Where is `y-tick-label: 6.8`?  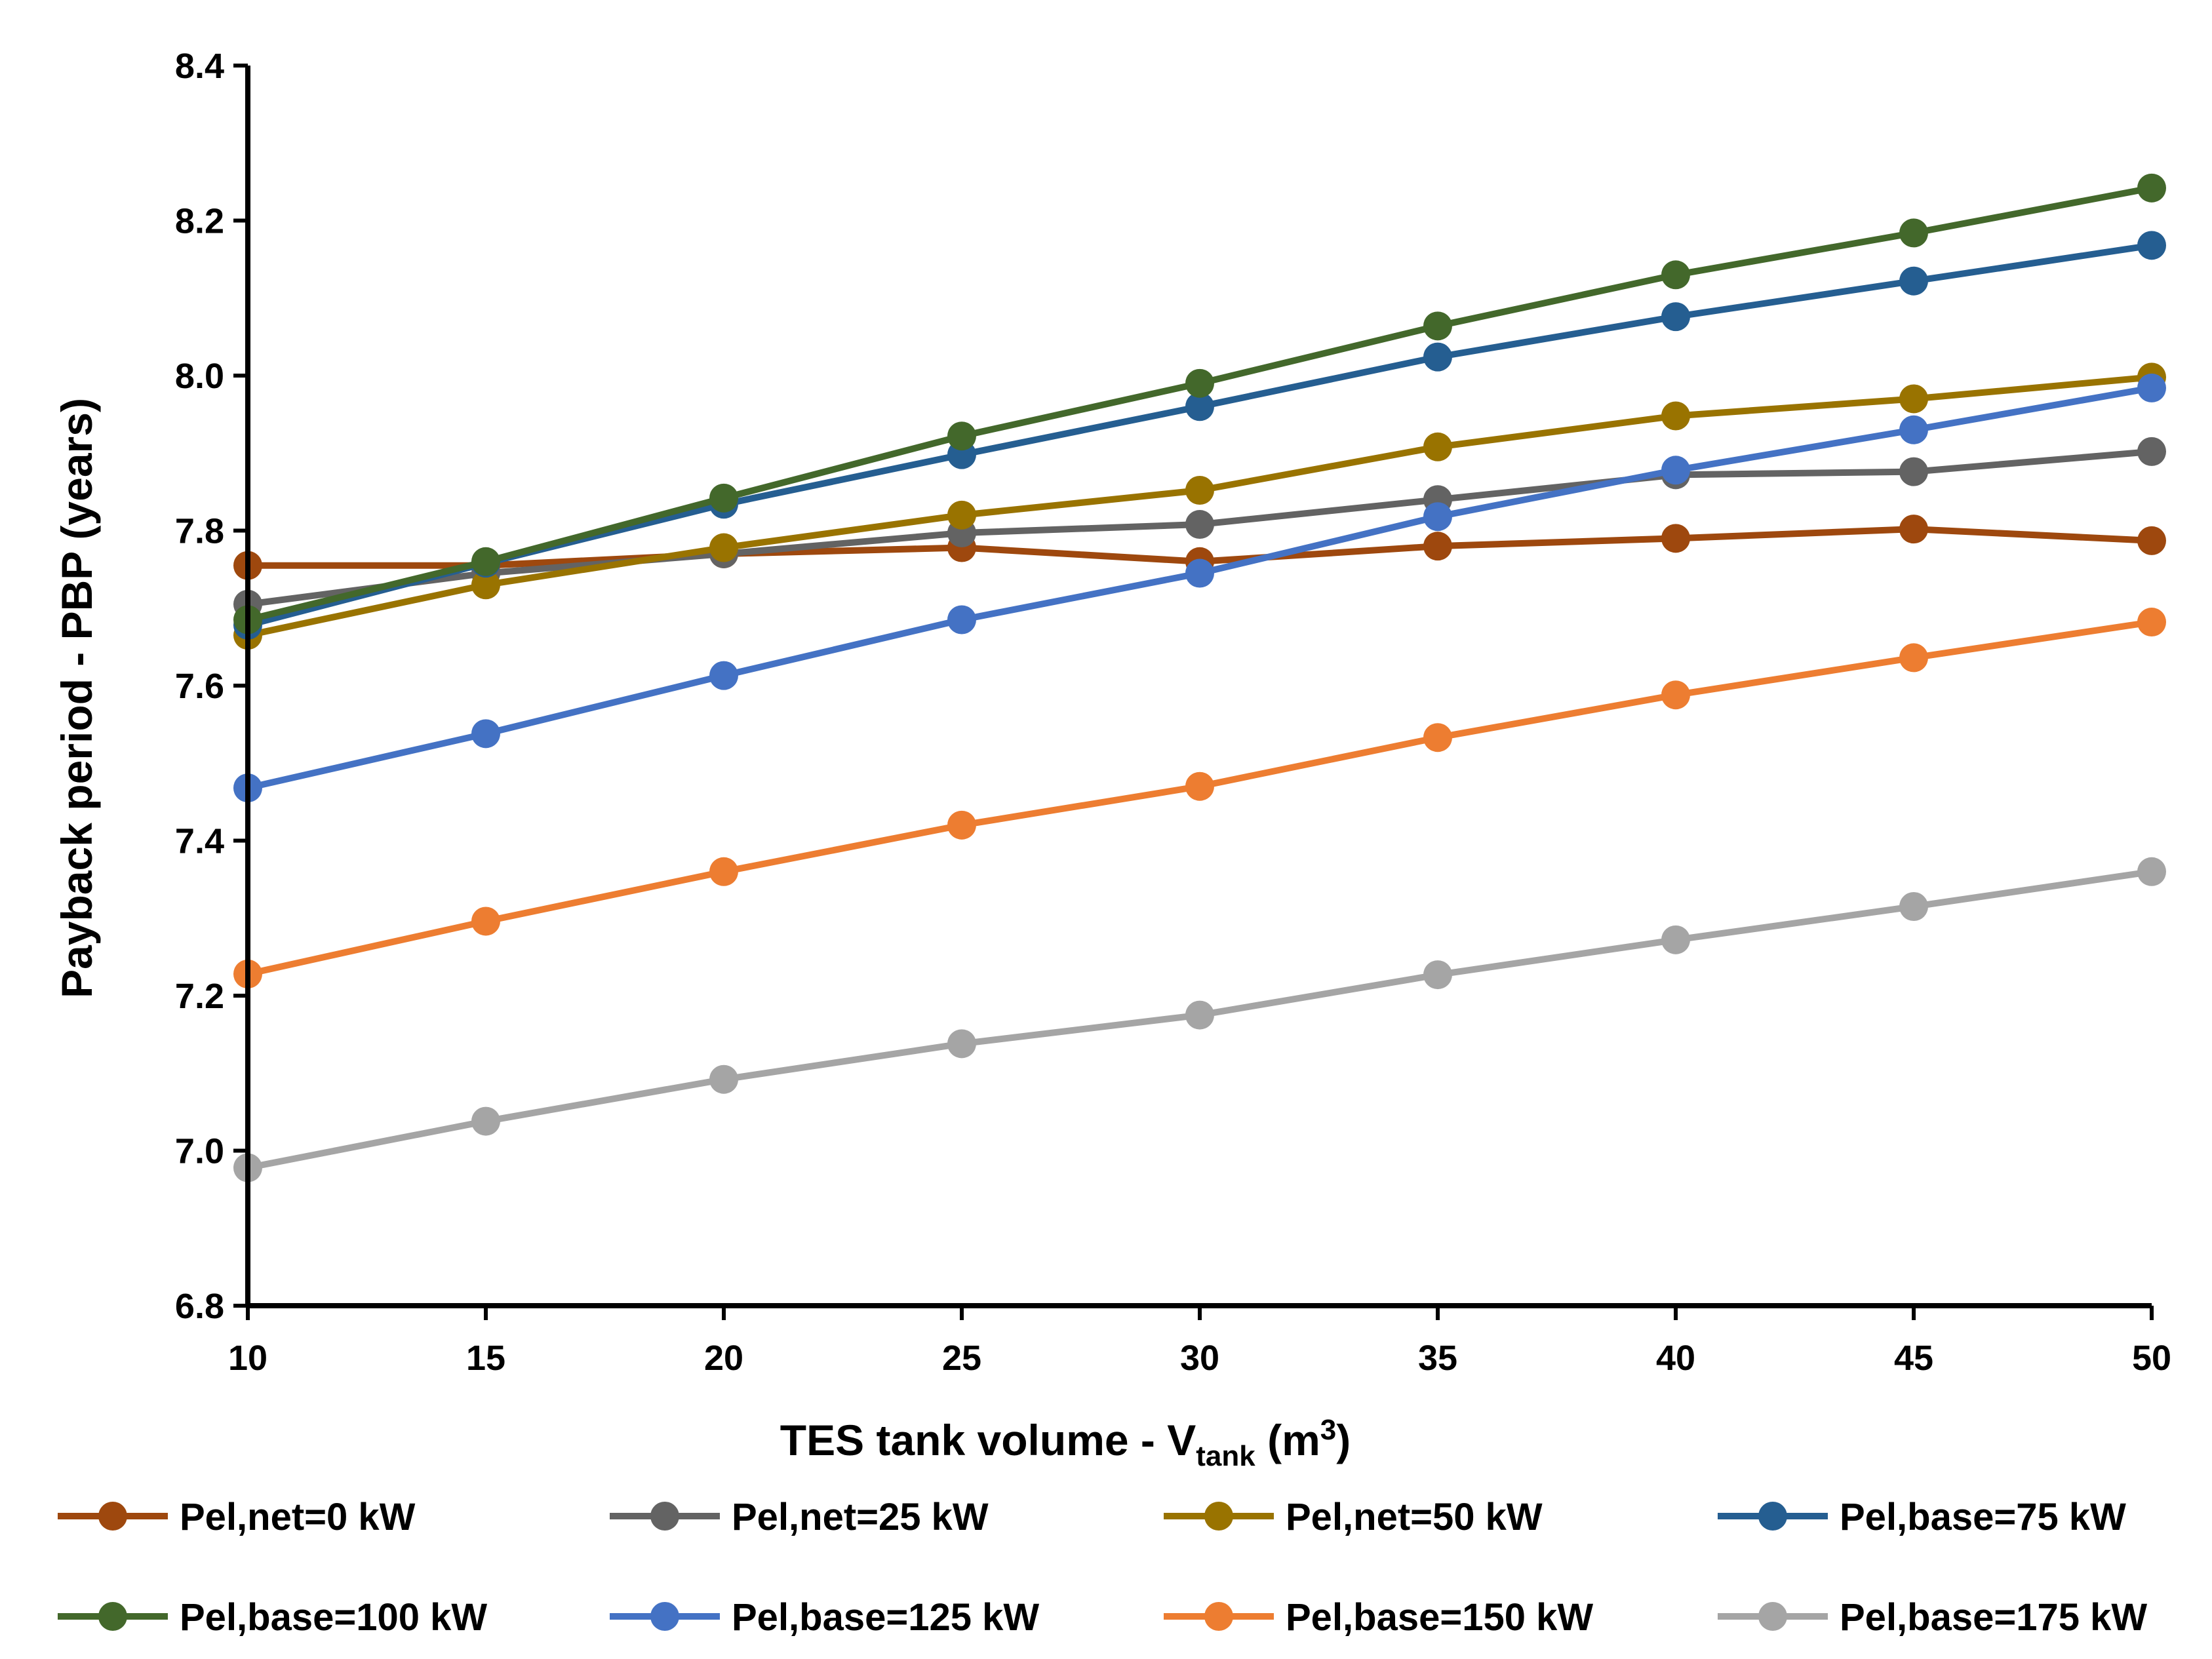 y-tick-label: 6.8 is located at coordinates (199, 1306).